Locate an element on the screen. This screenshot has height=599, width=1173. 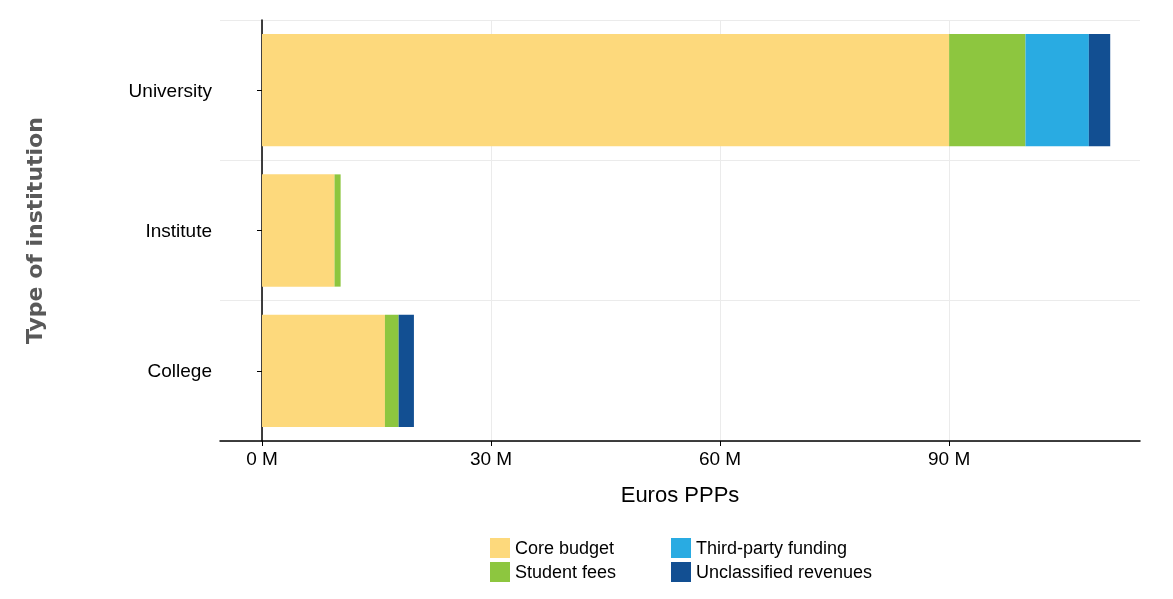
y-tick-label: University is located at coordinates (170, 90).